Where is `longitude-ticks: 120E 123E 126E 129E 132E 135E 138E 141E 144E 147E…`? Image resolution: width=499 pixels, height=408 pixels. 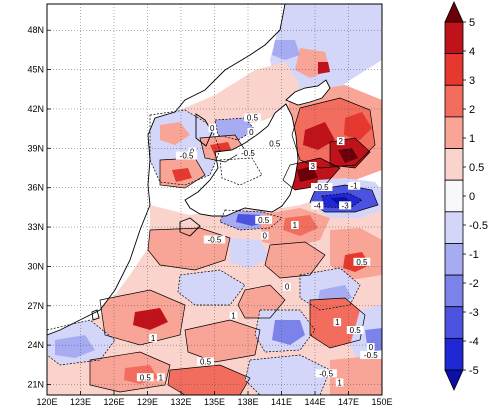
longitude-ticks: 120E 123E 126E 129E 132E 135E 138E 141E 144E 147E… is located at coordinates (214, 399).